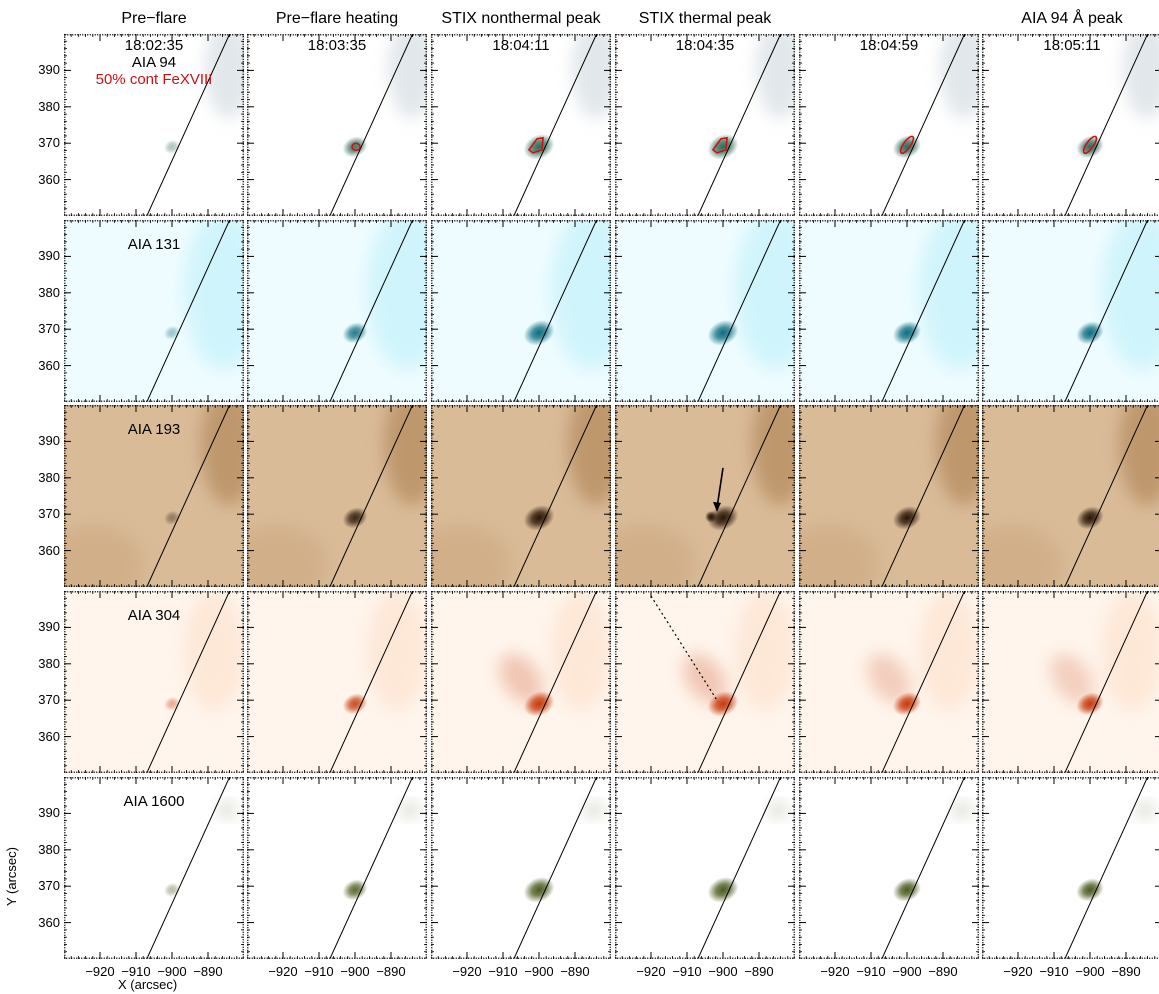 This screenshot has height=994, width=1159. I want to click on panel-wavelength: AIA 304, so click(154, 615).